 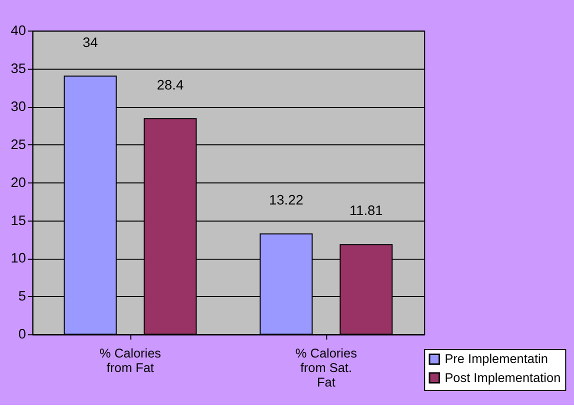 I want to click on y-tick-label: 25, so click(x=18, y=144).